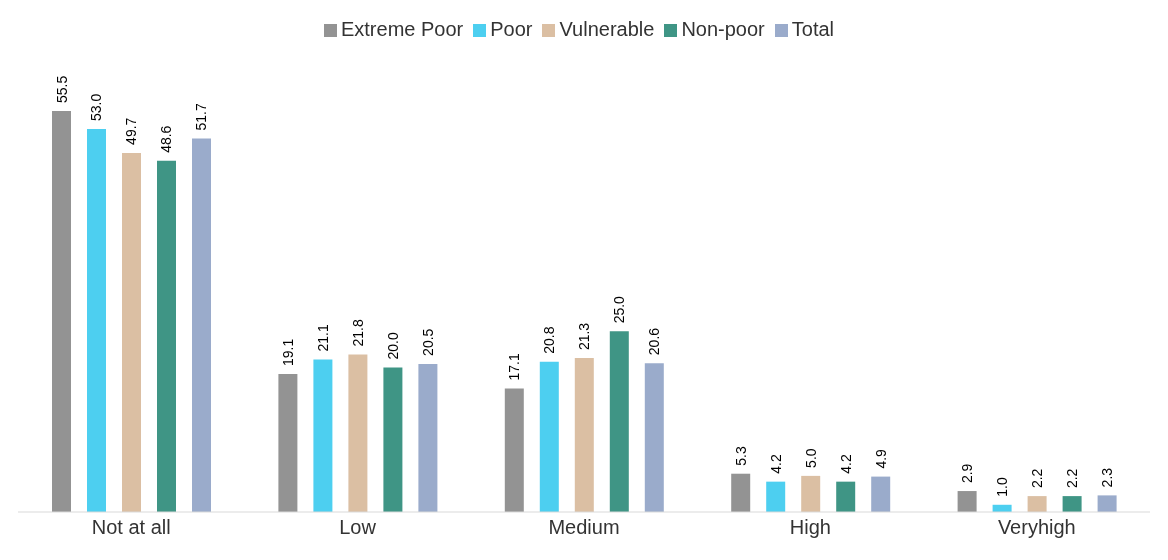 The height and width of the screenshot is (560, 1168). I want to click on legend-label: Non-poor, so click(723, 29).